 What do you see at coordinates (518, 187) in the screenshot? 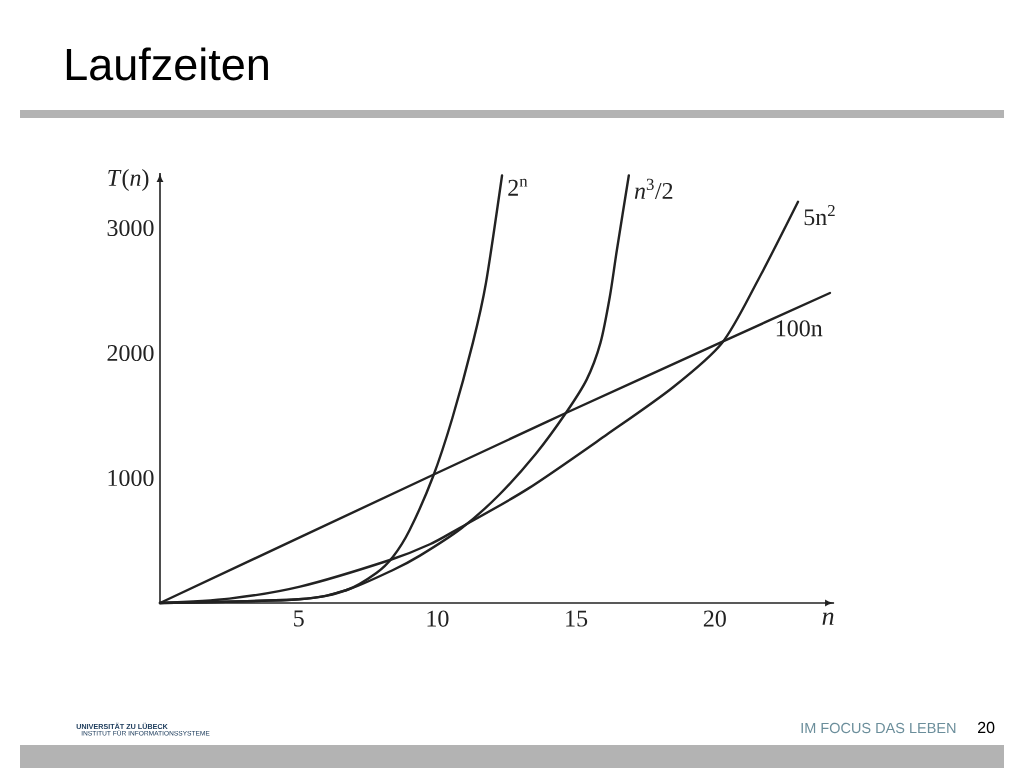
I see `series-label: 2$^{n}$` at bounding box center [518, 187].